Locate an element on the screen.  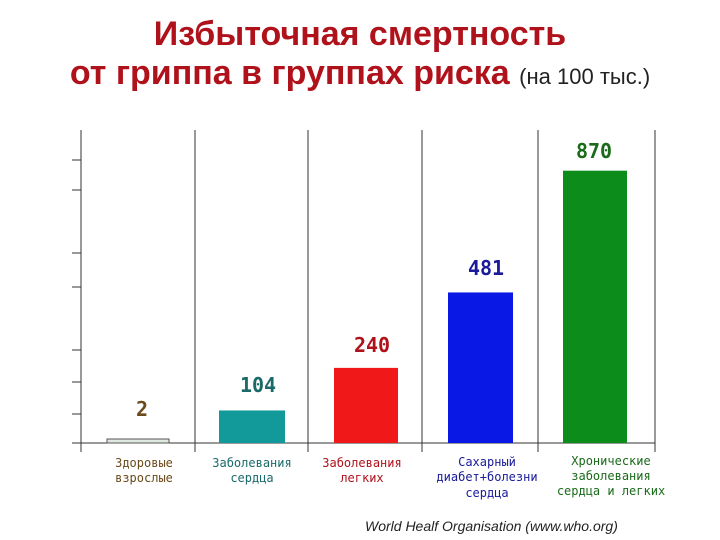
data-label-2: 240 is located at coordinates (372, 345).